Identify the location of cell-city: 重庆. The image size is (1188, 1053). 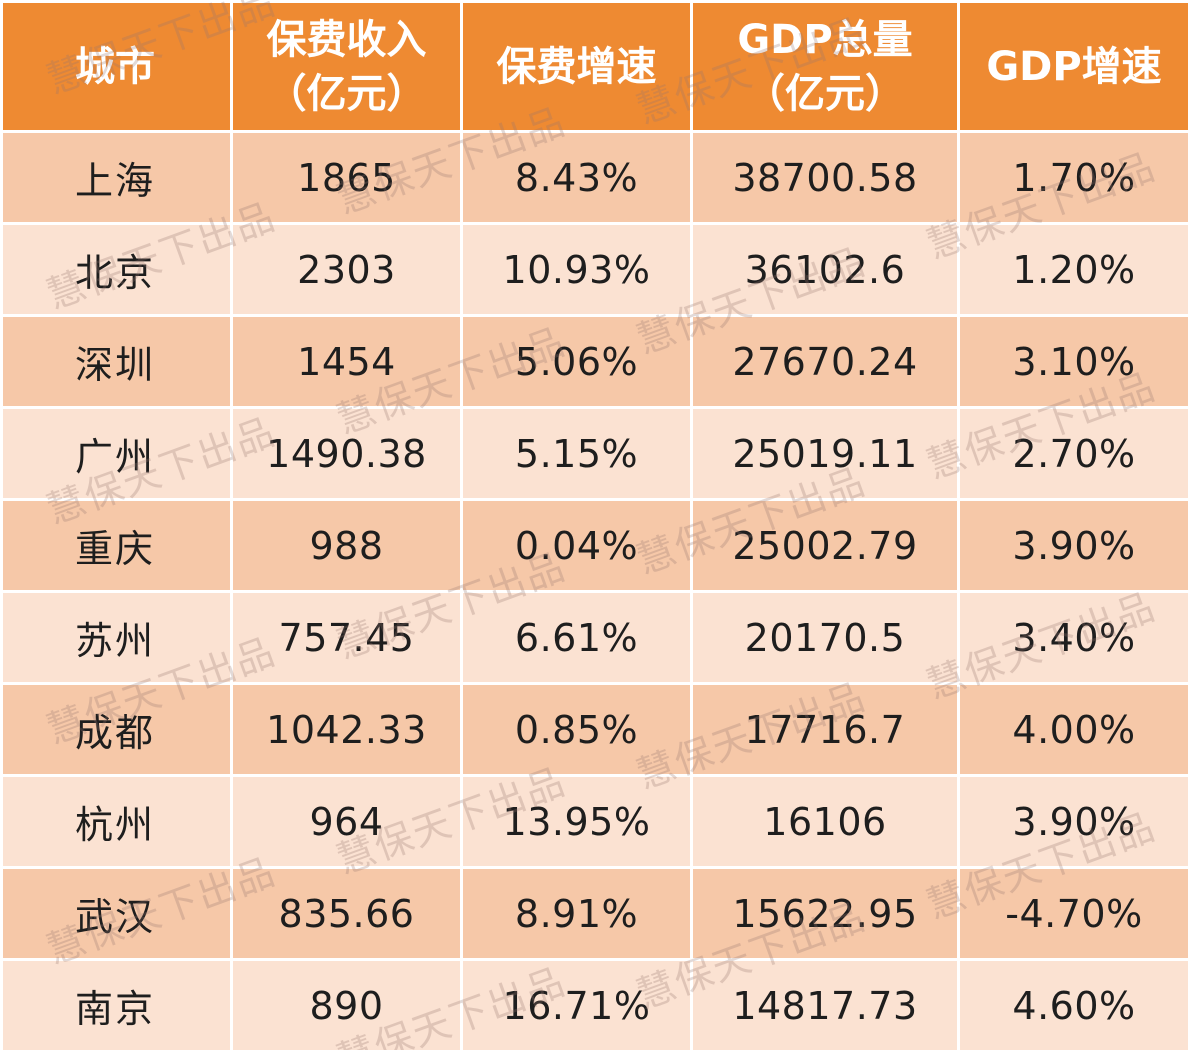
(117, 546).